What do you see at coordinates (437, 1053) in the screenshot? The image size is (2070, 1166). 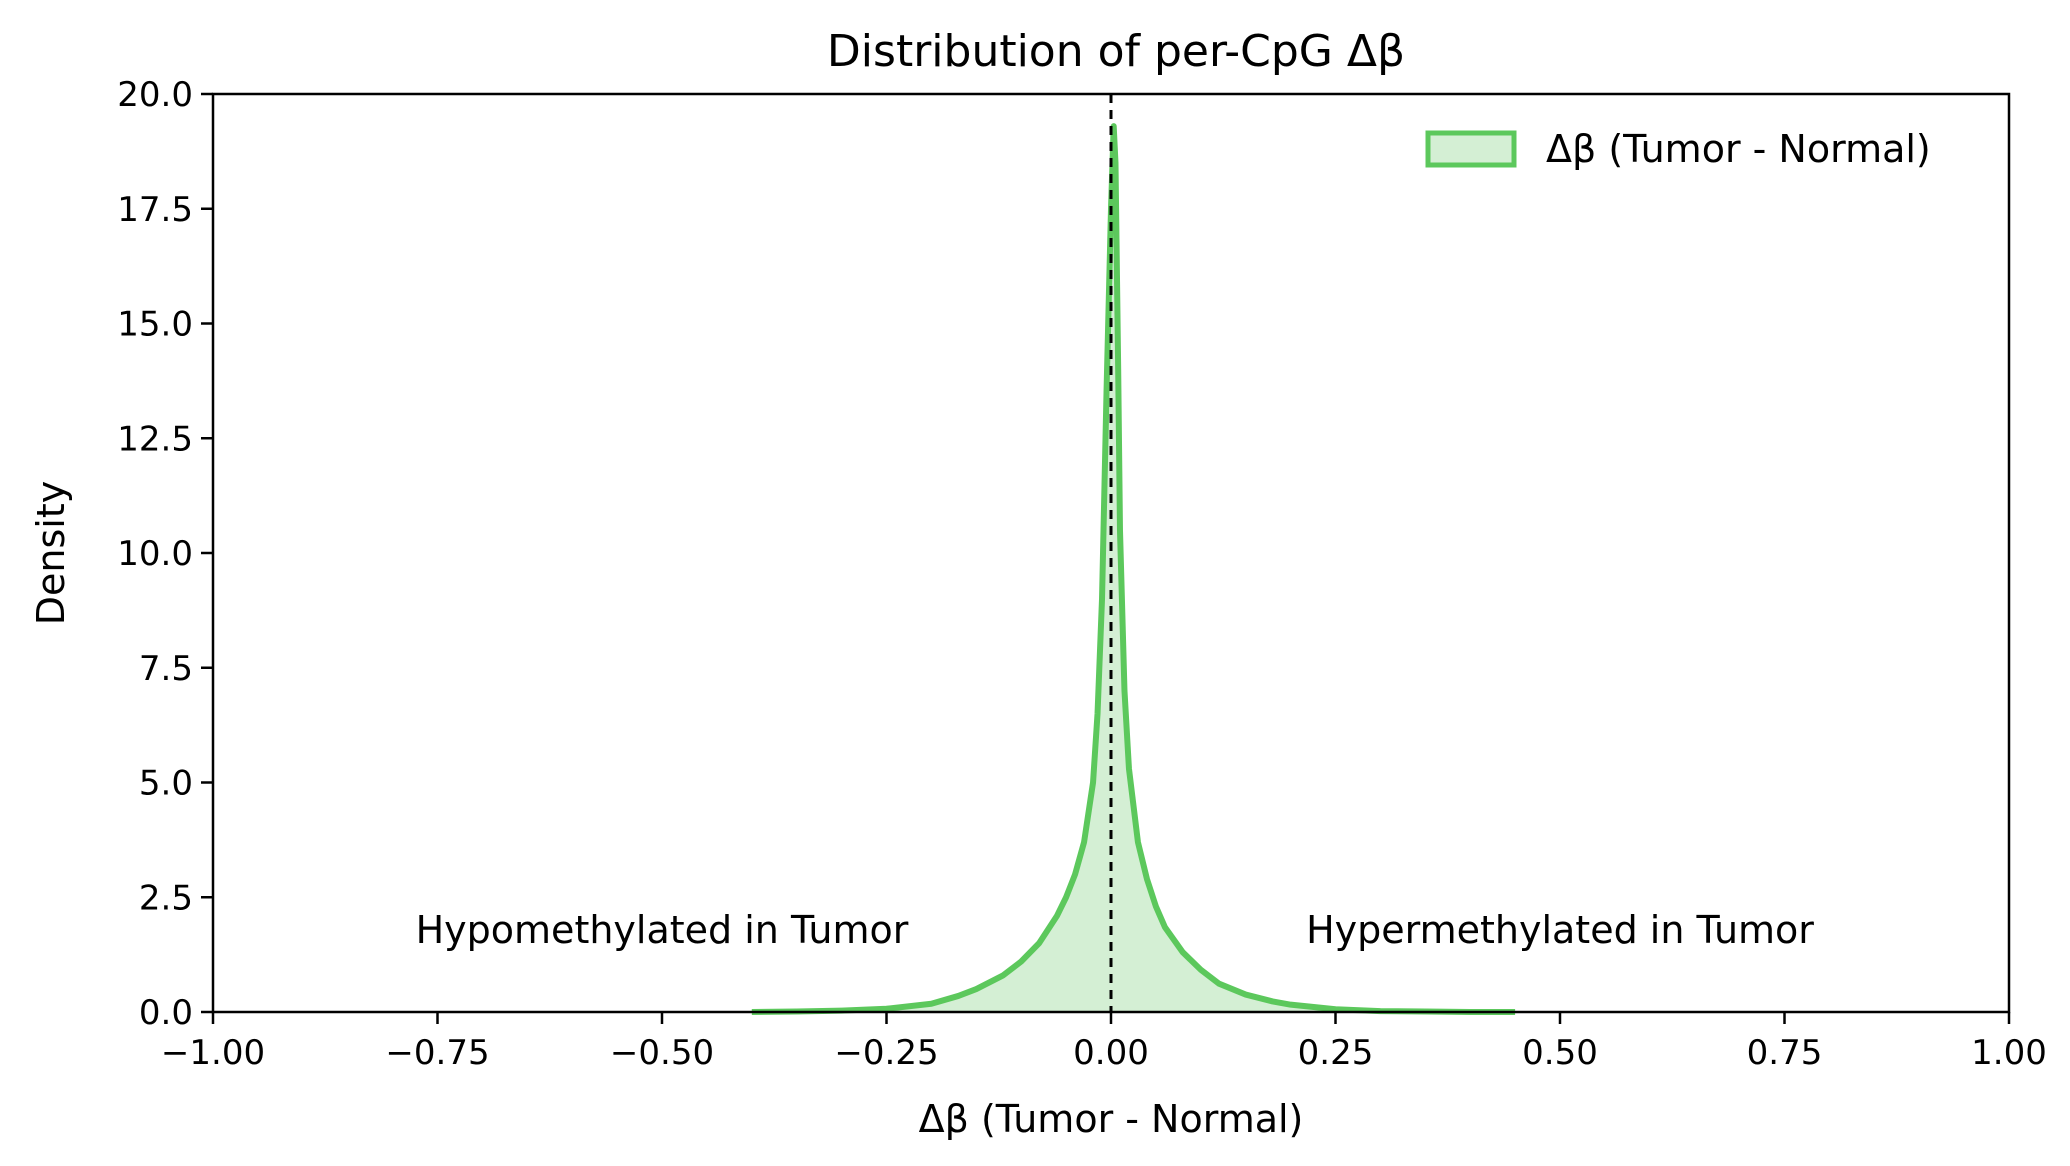 I see `x-tick-label: −0.75` at bounding box center [437, 1053].